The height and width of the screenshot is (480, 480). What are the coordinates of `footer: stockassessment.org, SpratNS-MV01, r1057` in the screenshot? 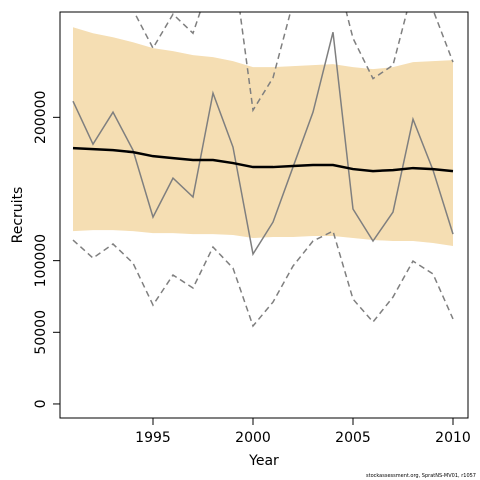 It's located at (421, 476).